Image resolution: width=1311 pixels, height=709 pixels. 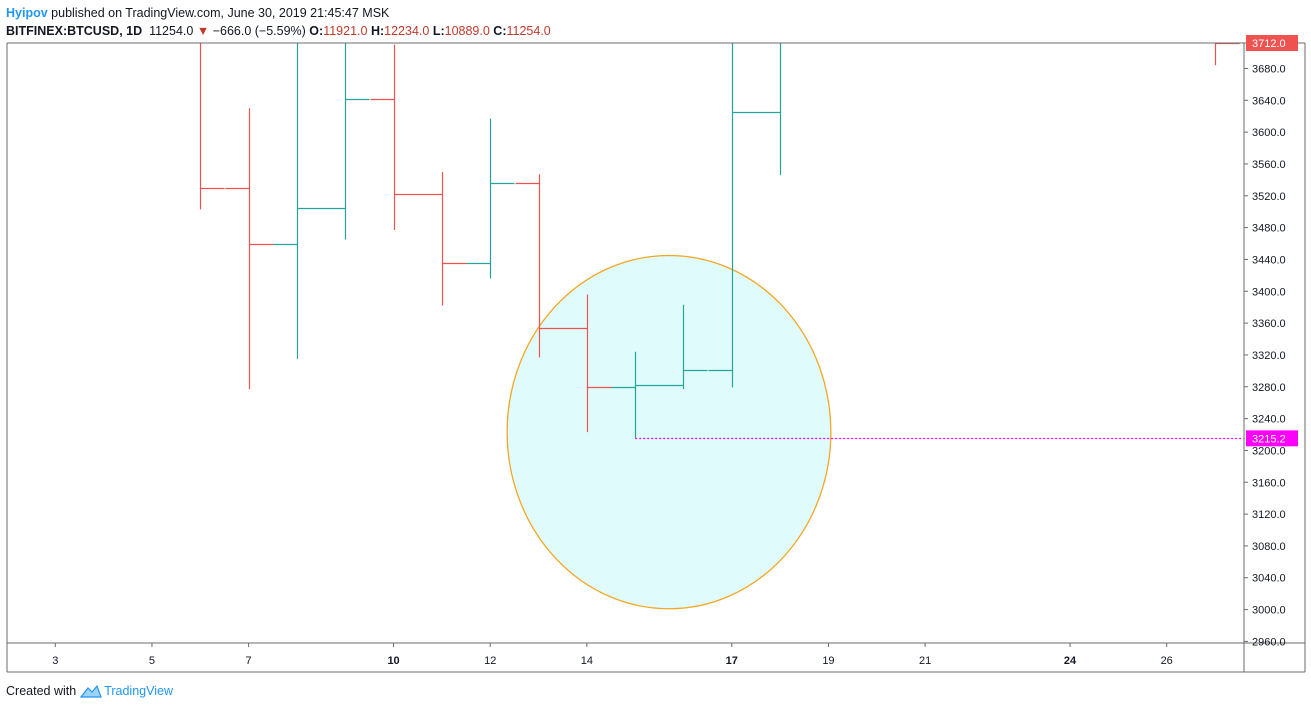 I want to click on time-tick-label: 3, so click(x=55, y=661).